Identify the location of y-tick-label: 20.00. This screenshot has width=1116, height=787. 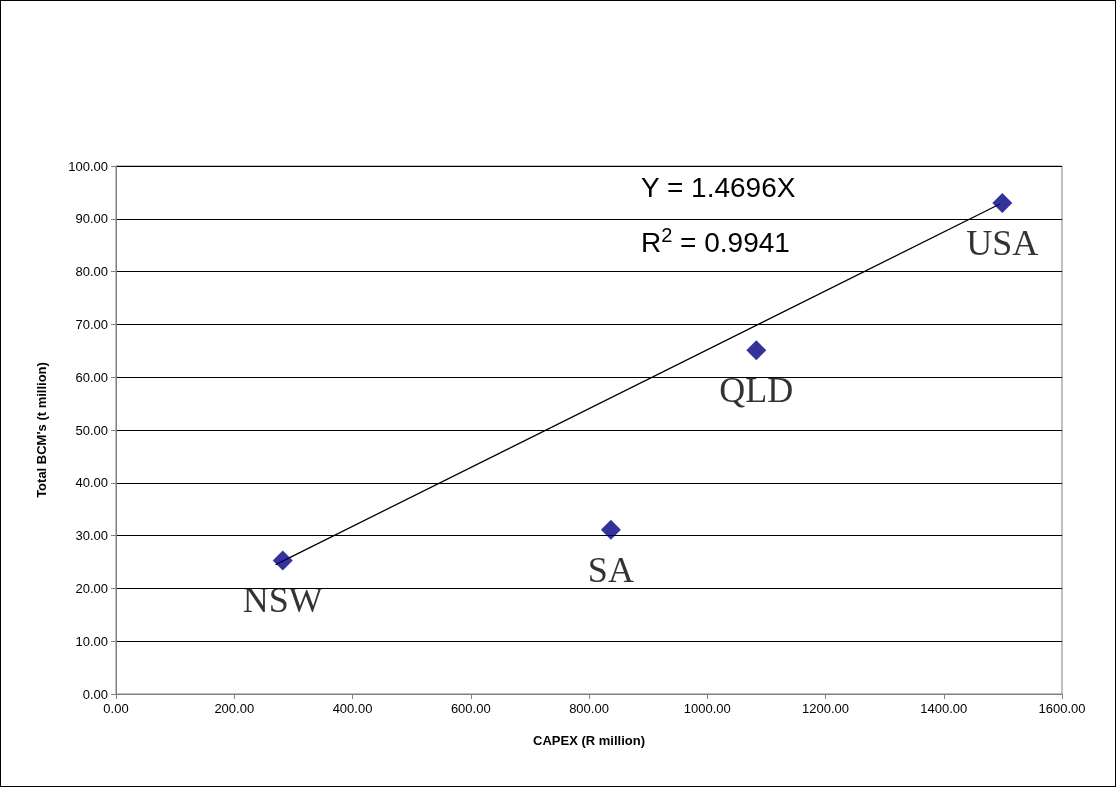
(91, 588).